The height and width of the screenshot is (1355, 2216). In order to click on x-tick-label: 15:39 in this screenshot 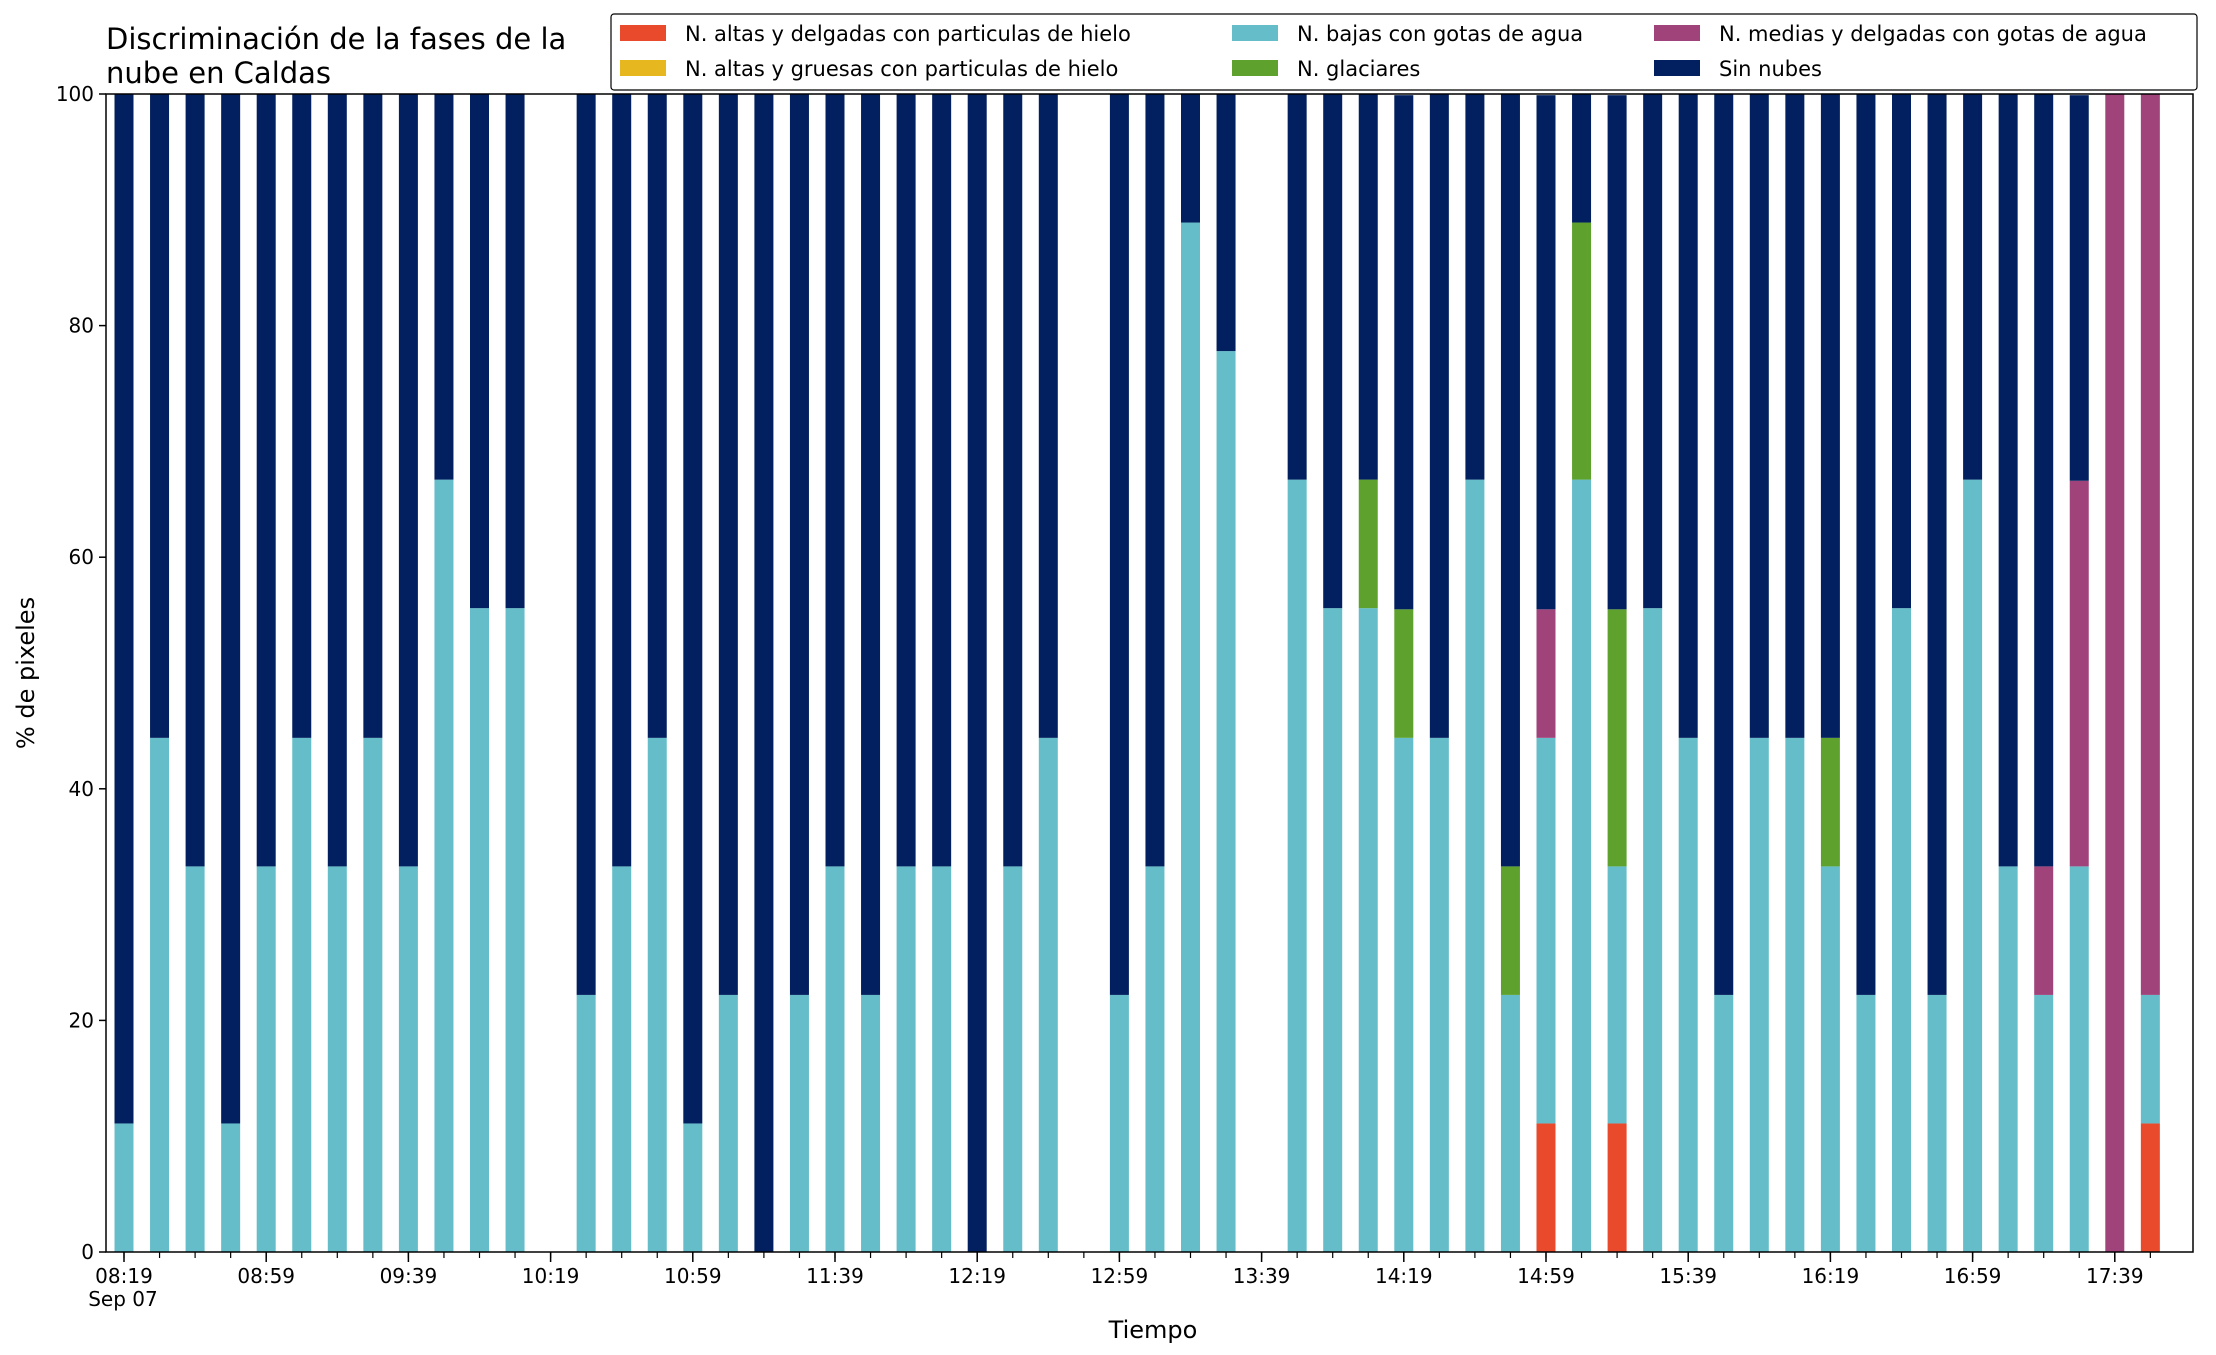, I will do `click(1688, 1276)`.